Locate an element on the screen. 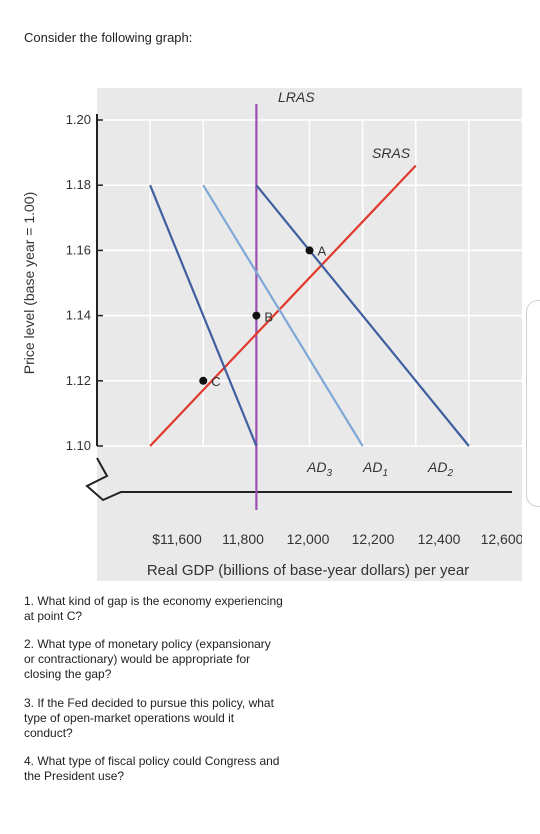 This screenshot has height=834, width=540. x-tick-label: 12,200 is located at coordinates (373, 539).